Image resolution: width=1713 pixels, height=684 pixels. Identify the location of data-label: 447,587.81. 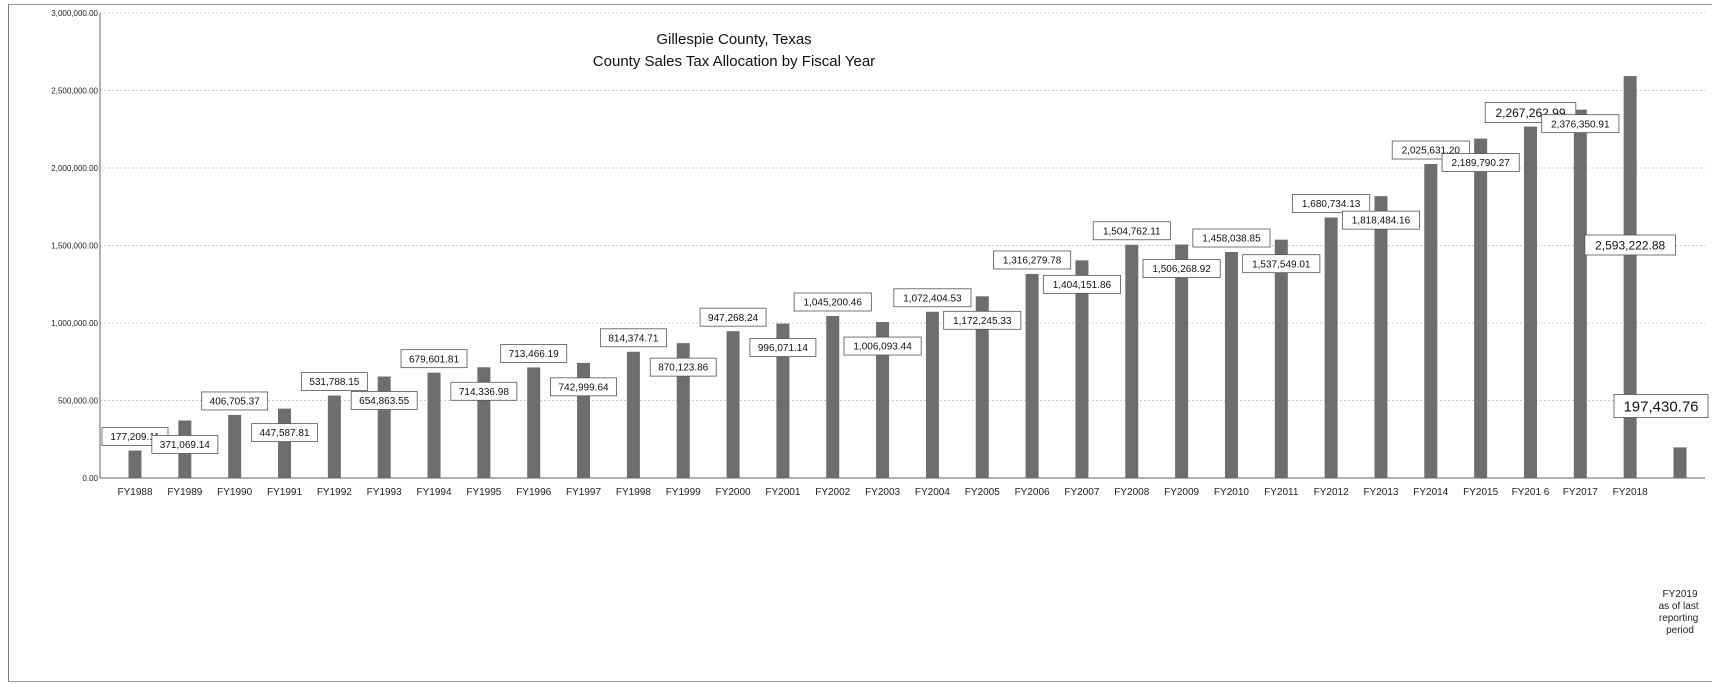
(284, 433).